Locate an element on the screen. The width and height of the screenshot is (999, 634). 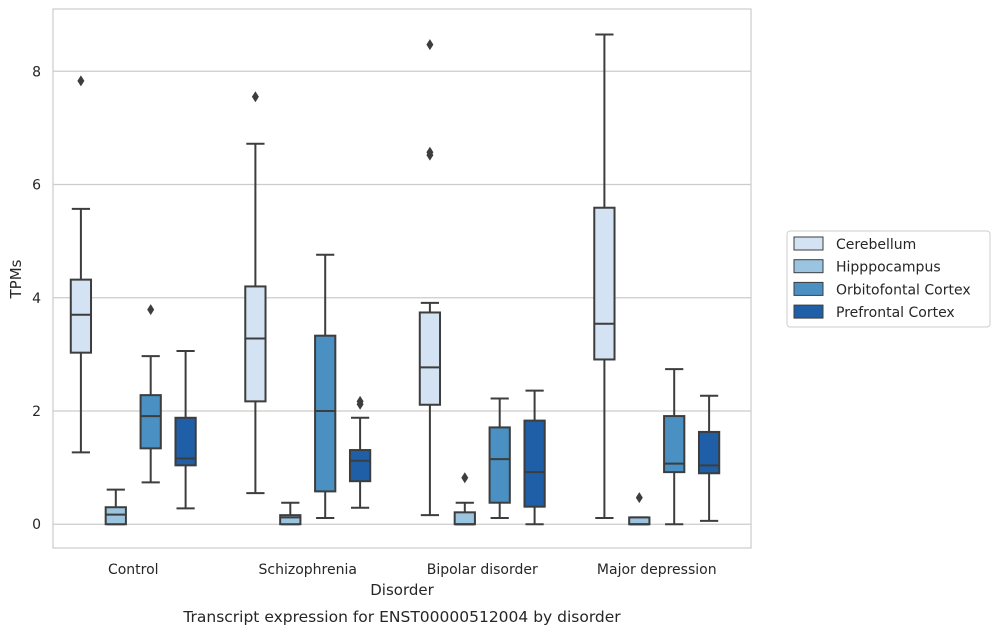
y-tick-label: 0 is located at coordinates (36, 525).